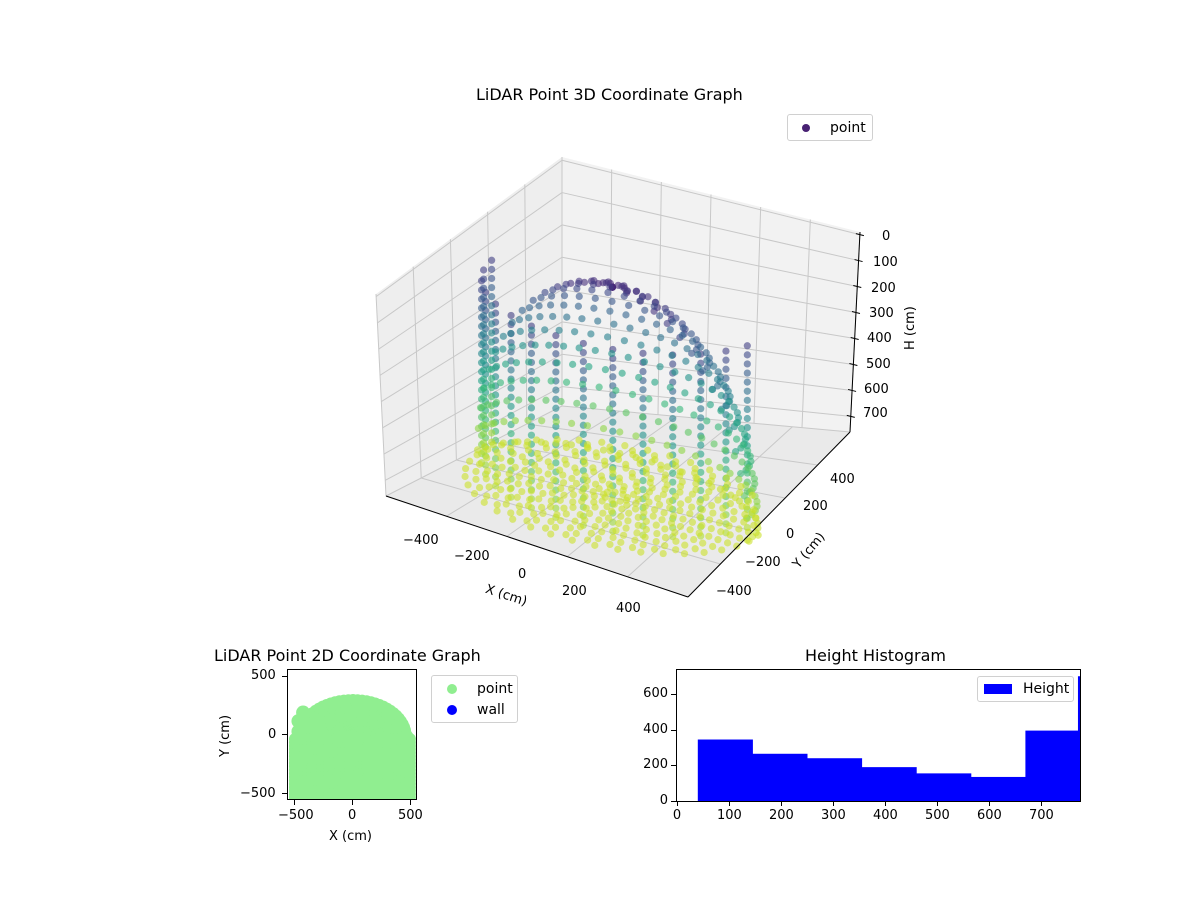 The height and width of the screenshot is (900, 1200). I want to click on hist-bar, so click(889, 784).